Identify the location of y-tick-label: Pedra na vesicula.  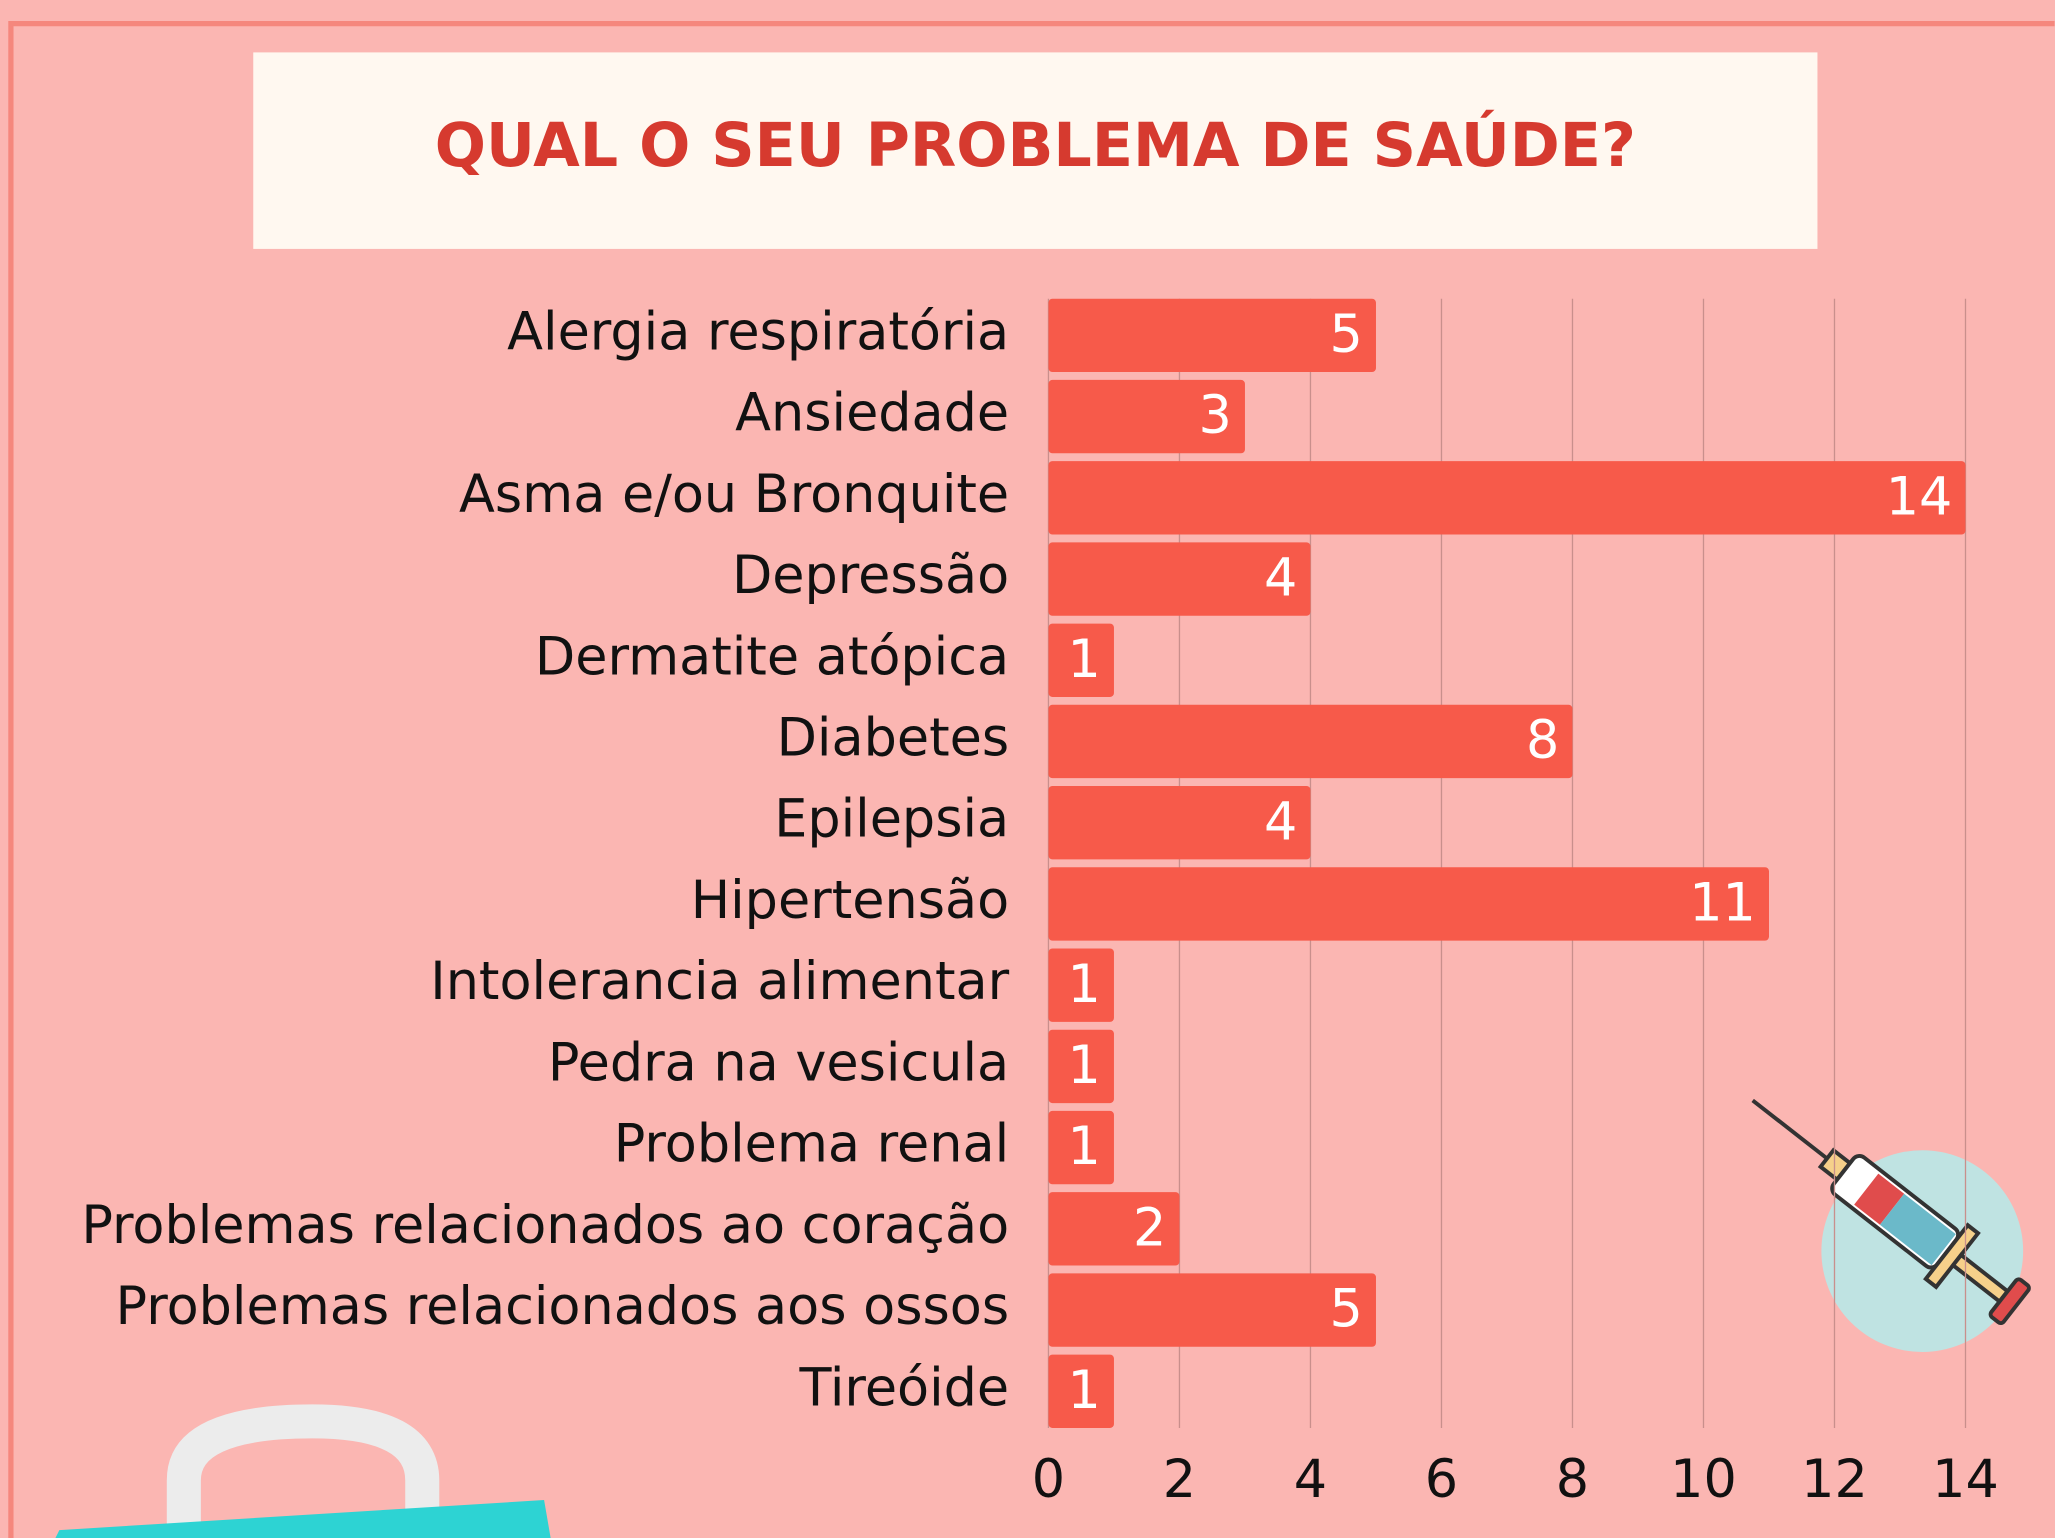
(778, 1062).